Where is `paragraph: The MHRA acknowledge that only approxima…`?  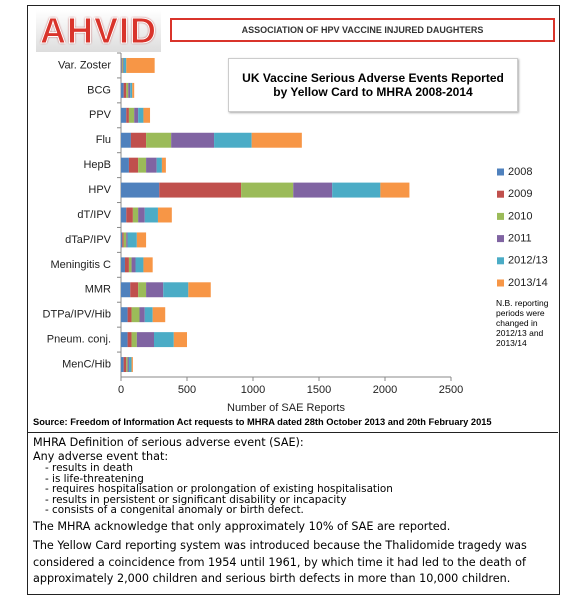 paragraph: The MHRA acknowledge that only approxima… is located at coordinates (242, 526).